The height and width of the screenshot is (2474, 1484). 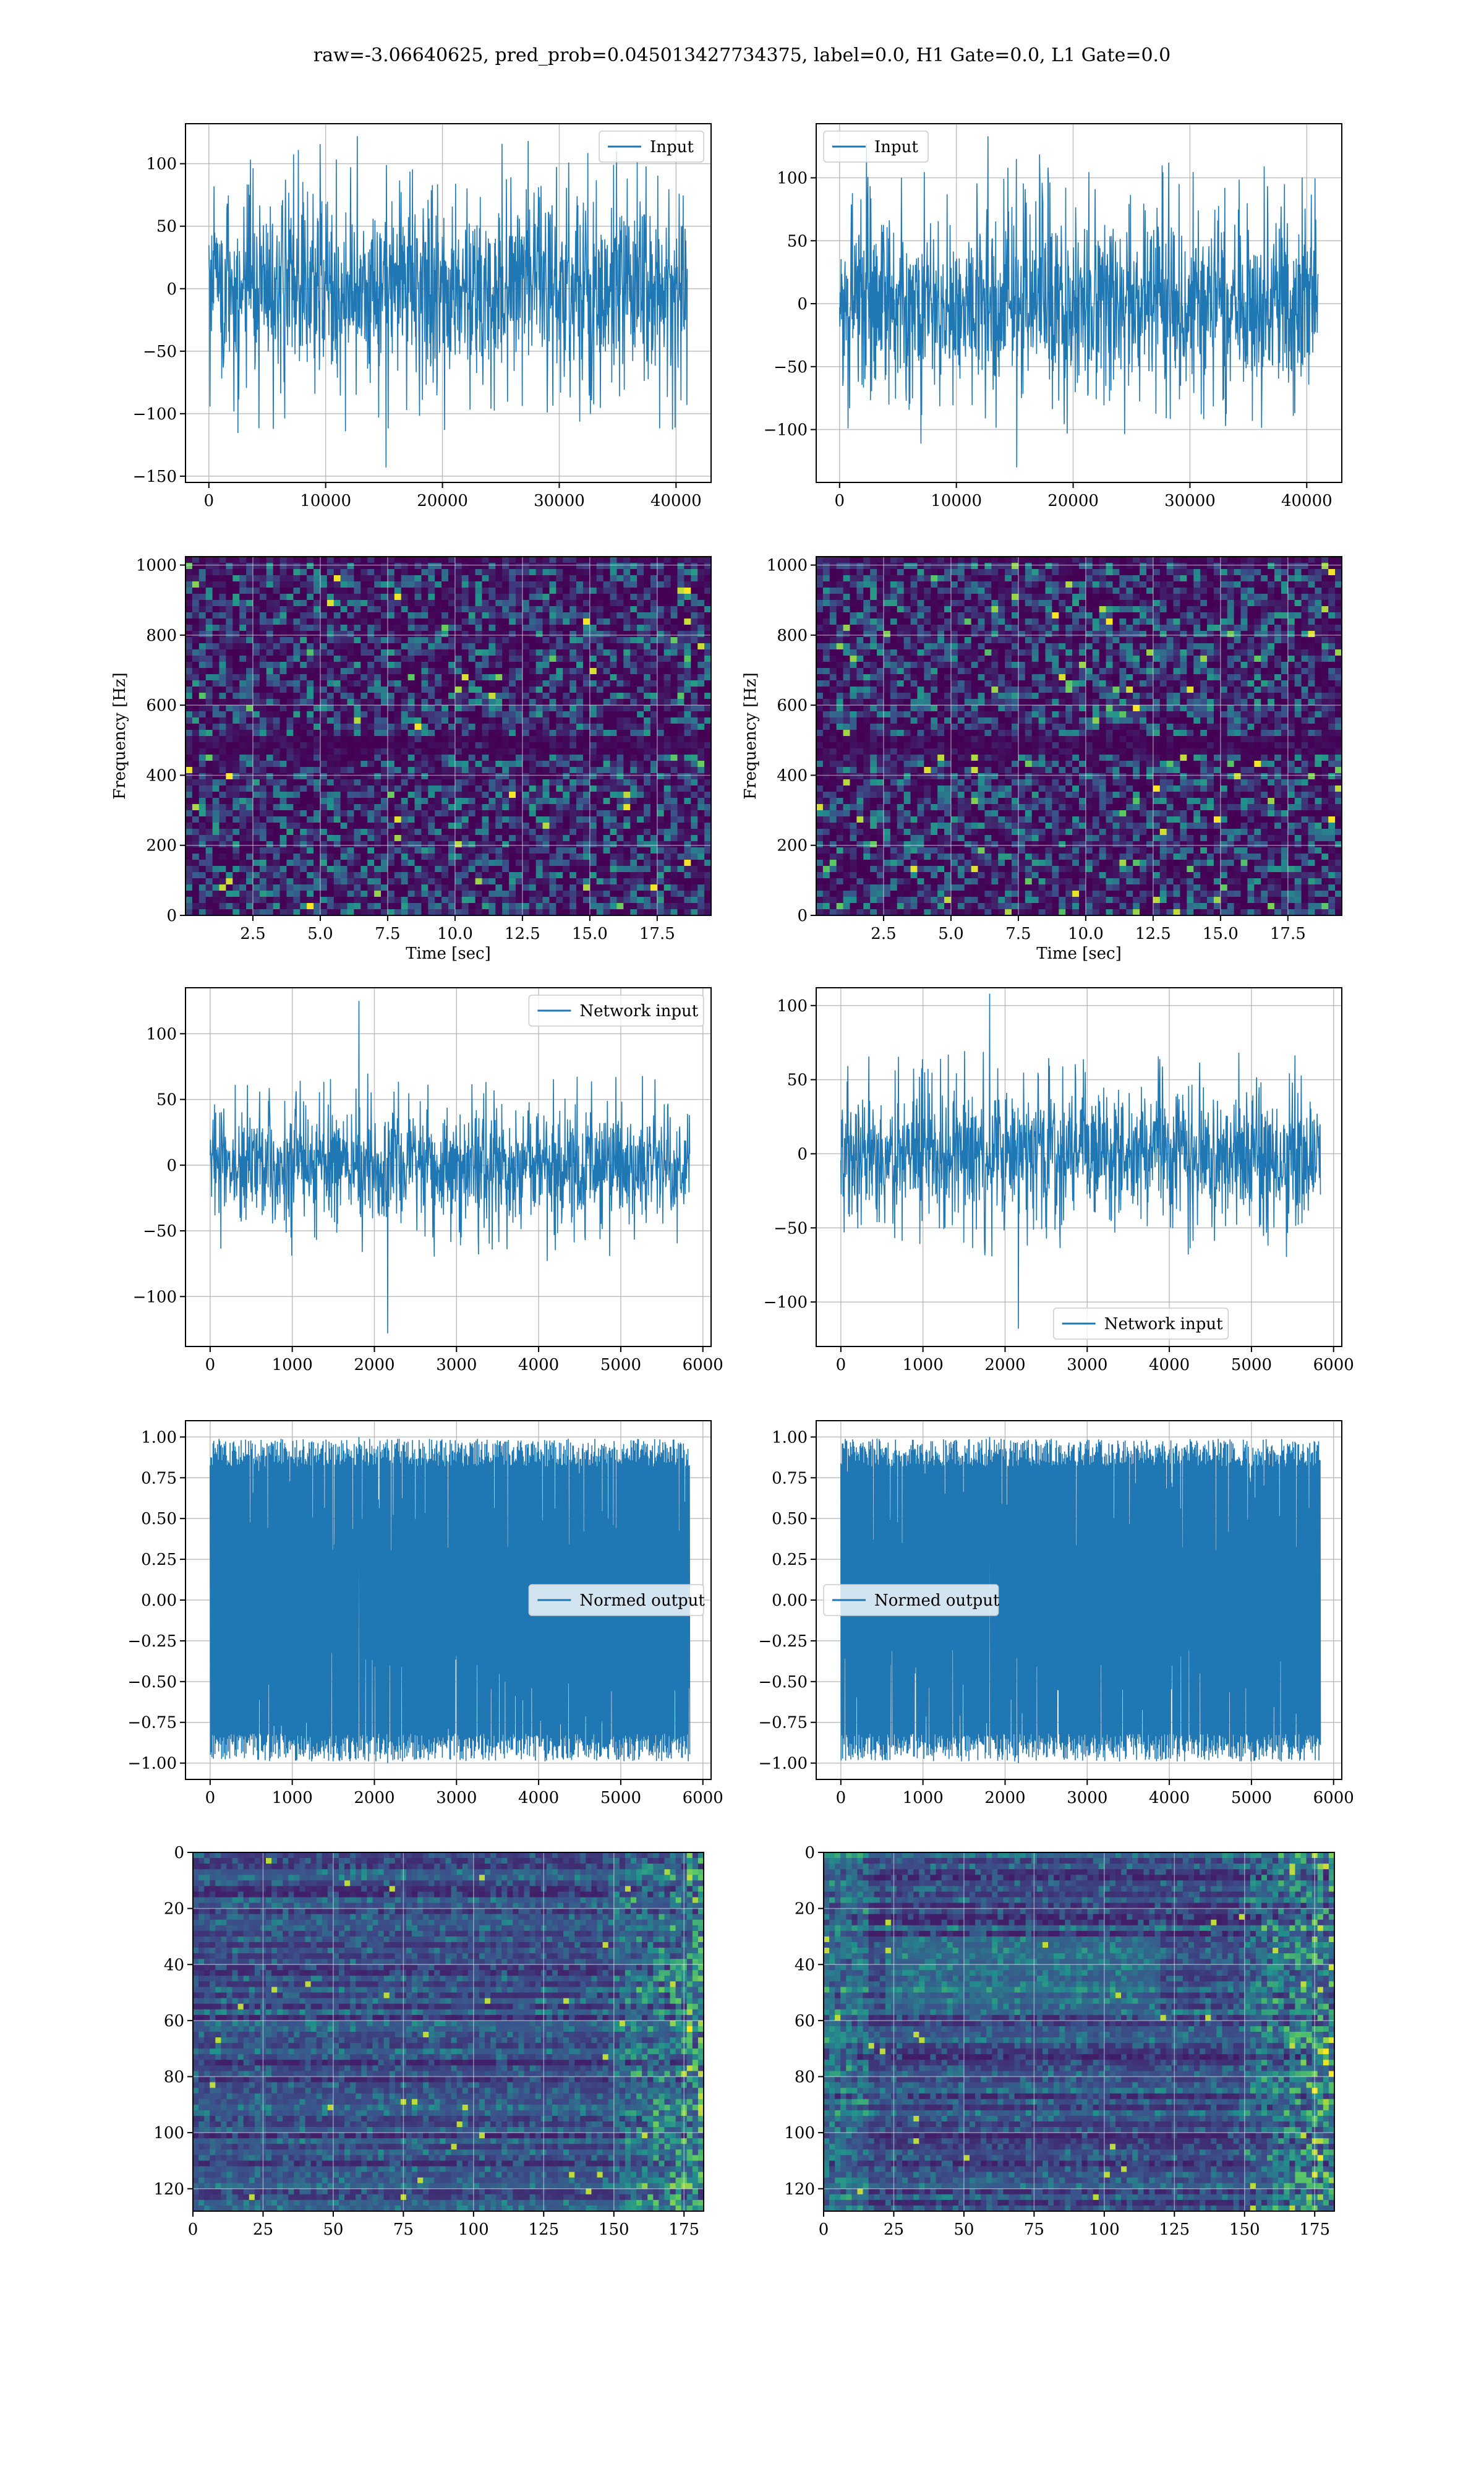 I want to click on y-tick-label: 100, so click(x=161, y=164).